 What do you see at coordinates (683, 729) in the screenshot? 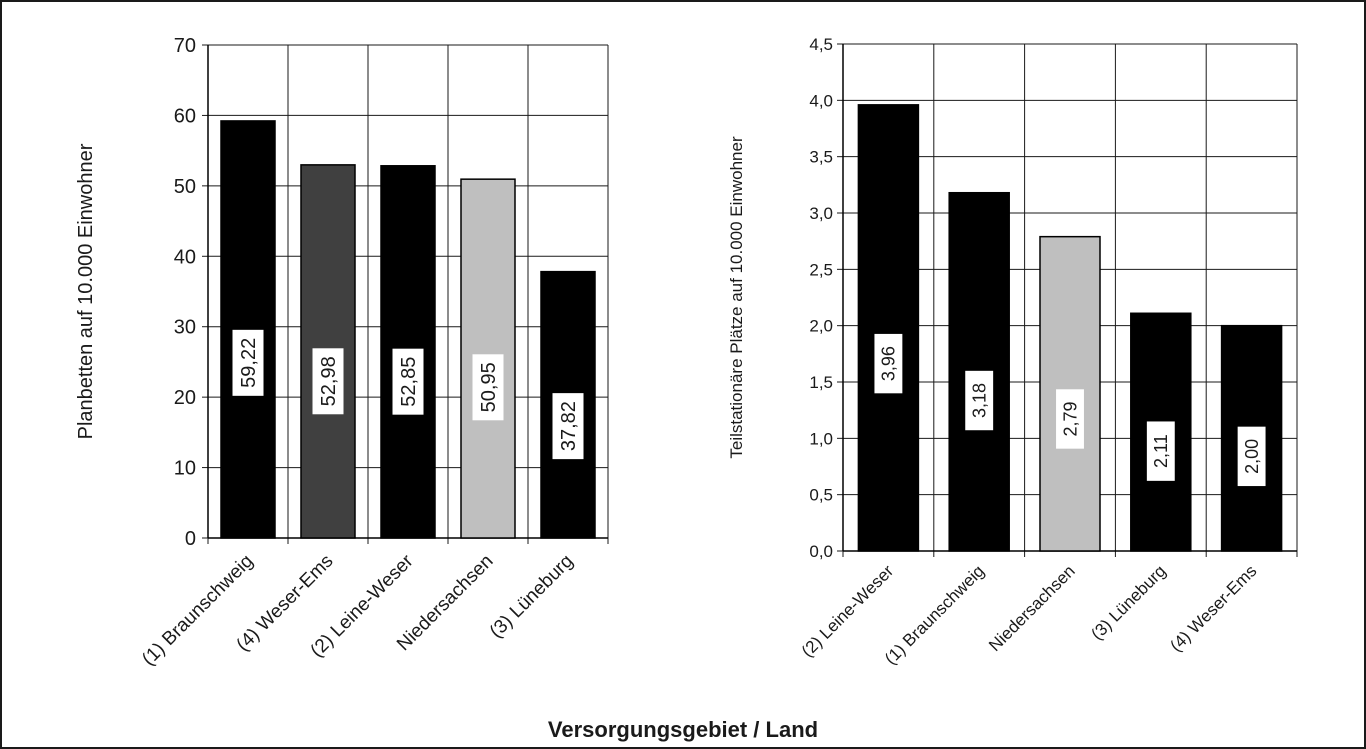
I see `x-axis-title: Versorgungsgebiet / Land` at bounding box center [683, 729].